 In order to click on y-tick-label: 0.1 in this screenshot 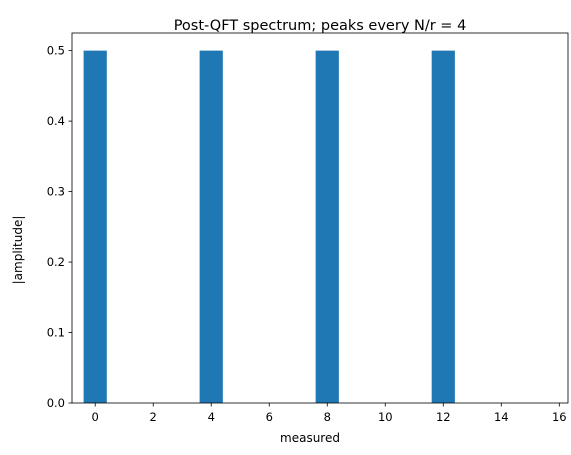, I will do `click(56, 333)`.